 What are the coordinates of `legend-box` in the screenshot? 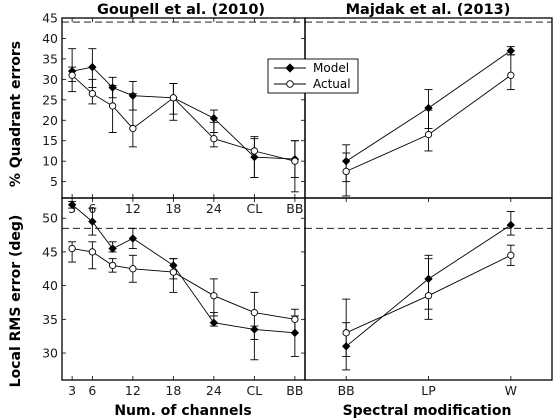 It's located at (313, 76).